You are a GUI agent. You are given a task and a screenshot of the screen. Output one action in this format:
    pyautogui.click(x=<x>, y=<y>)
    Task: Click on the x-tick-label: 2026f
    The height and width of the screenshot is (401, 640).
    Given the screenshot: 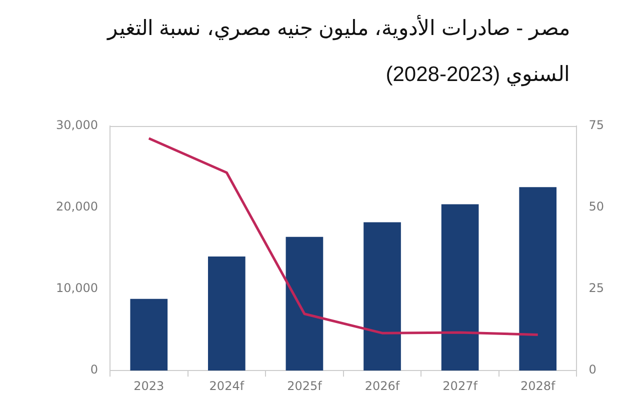 What is the action you would take?
    pyautogui.click(x=382, y=385)
    